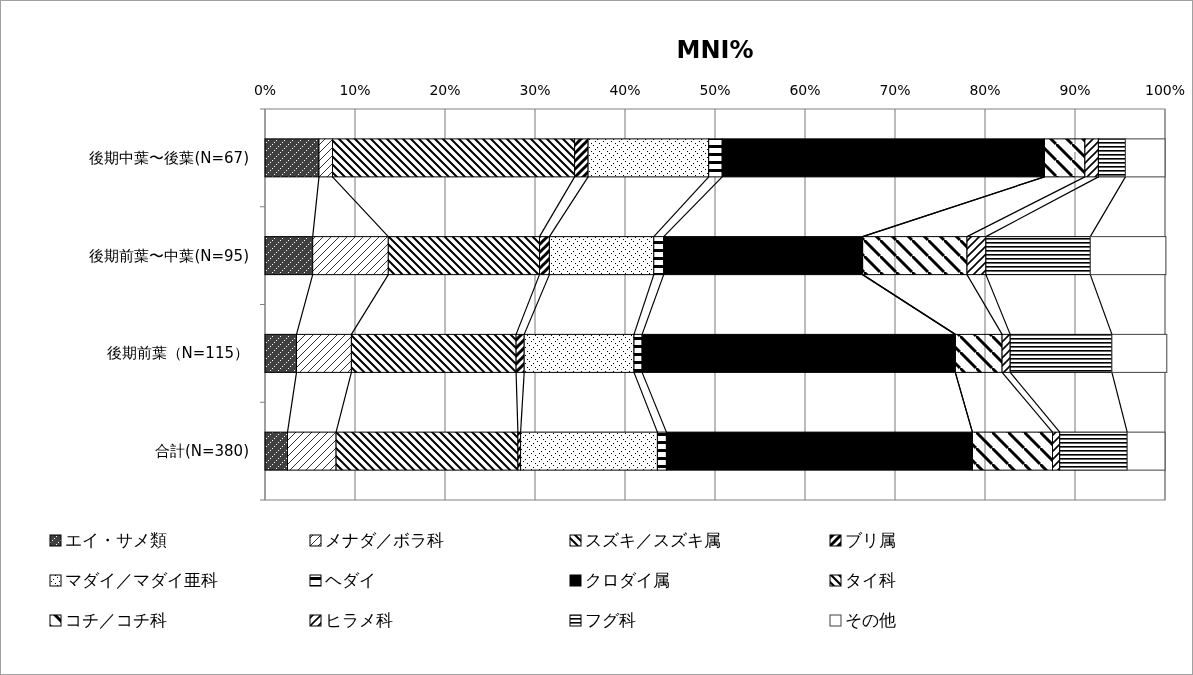 This screenshot has height=675, width=1193. Describe the element at coordinates (805, 90) in the screenshot. I see `x-tick-label: 60%` at that location.